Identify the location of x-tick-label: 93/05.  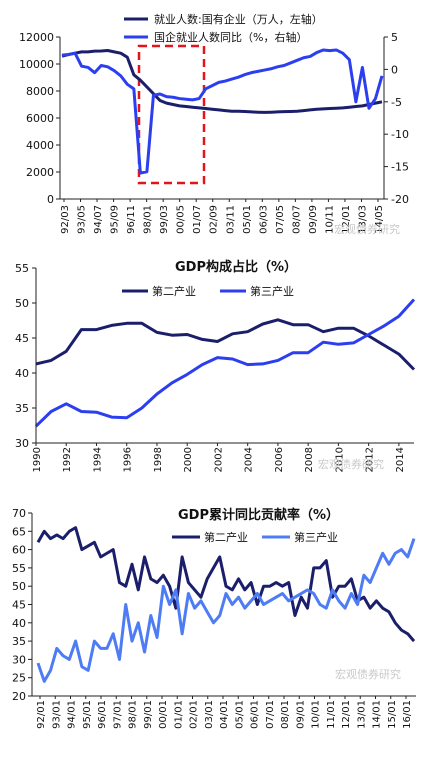
(82, 219).